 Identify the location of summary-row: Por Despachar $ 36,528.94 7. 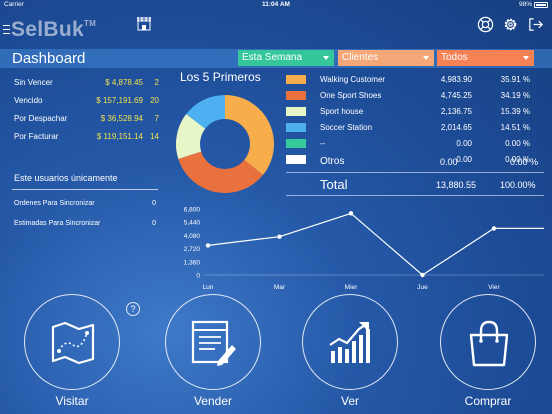
(86, 119).